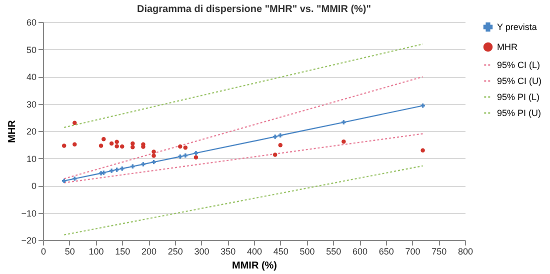 The width and height of the screenshot is (550, 274). Describe the element at coordinates (519, 113) in the screenshot. I see `legend-label: 95% PI (U)` at that location.